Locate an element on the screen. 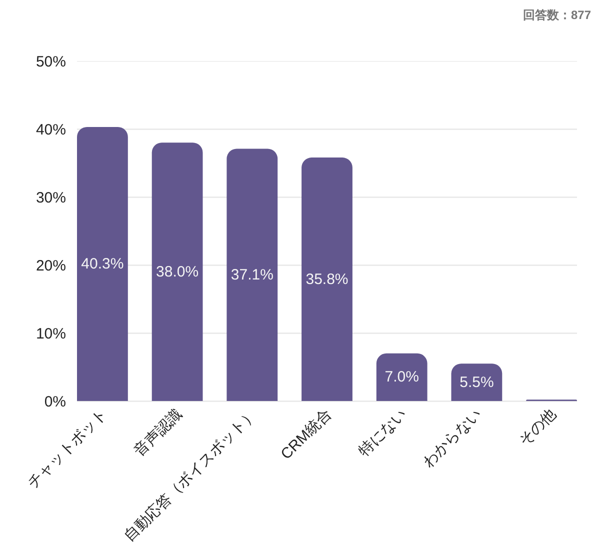 The height and width of the screenshot is (559, 603). y-tick-label: 40% is located at coordinates (51, 129).